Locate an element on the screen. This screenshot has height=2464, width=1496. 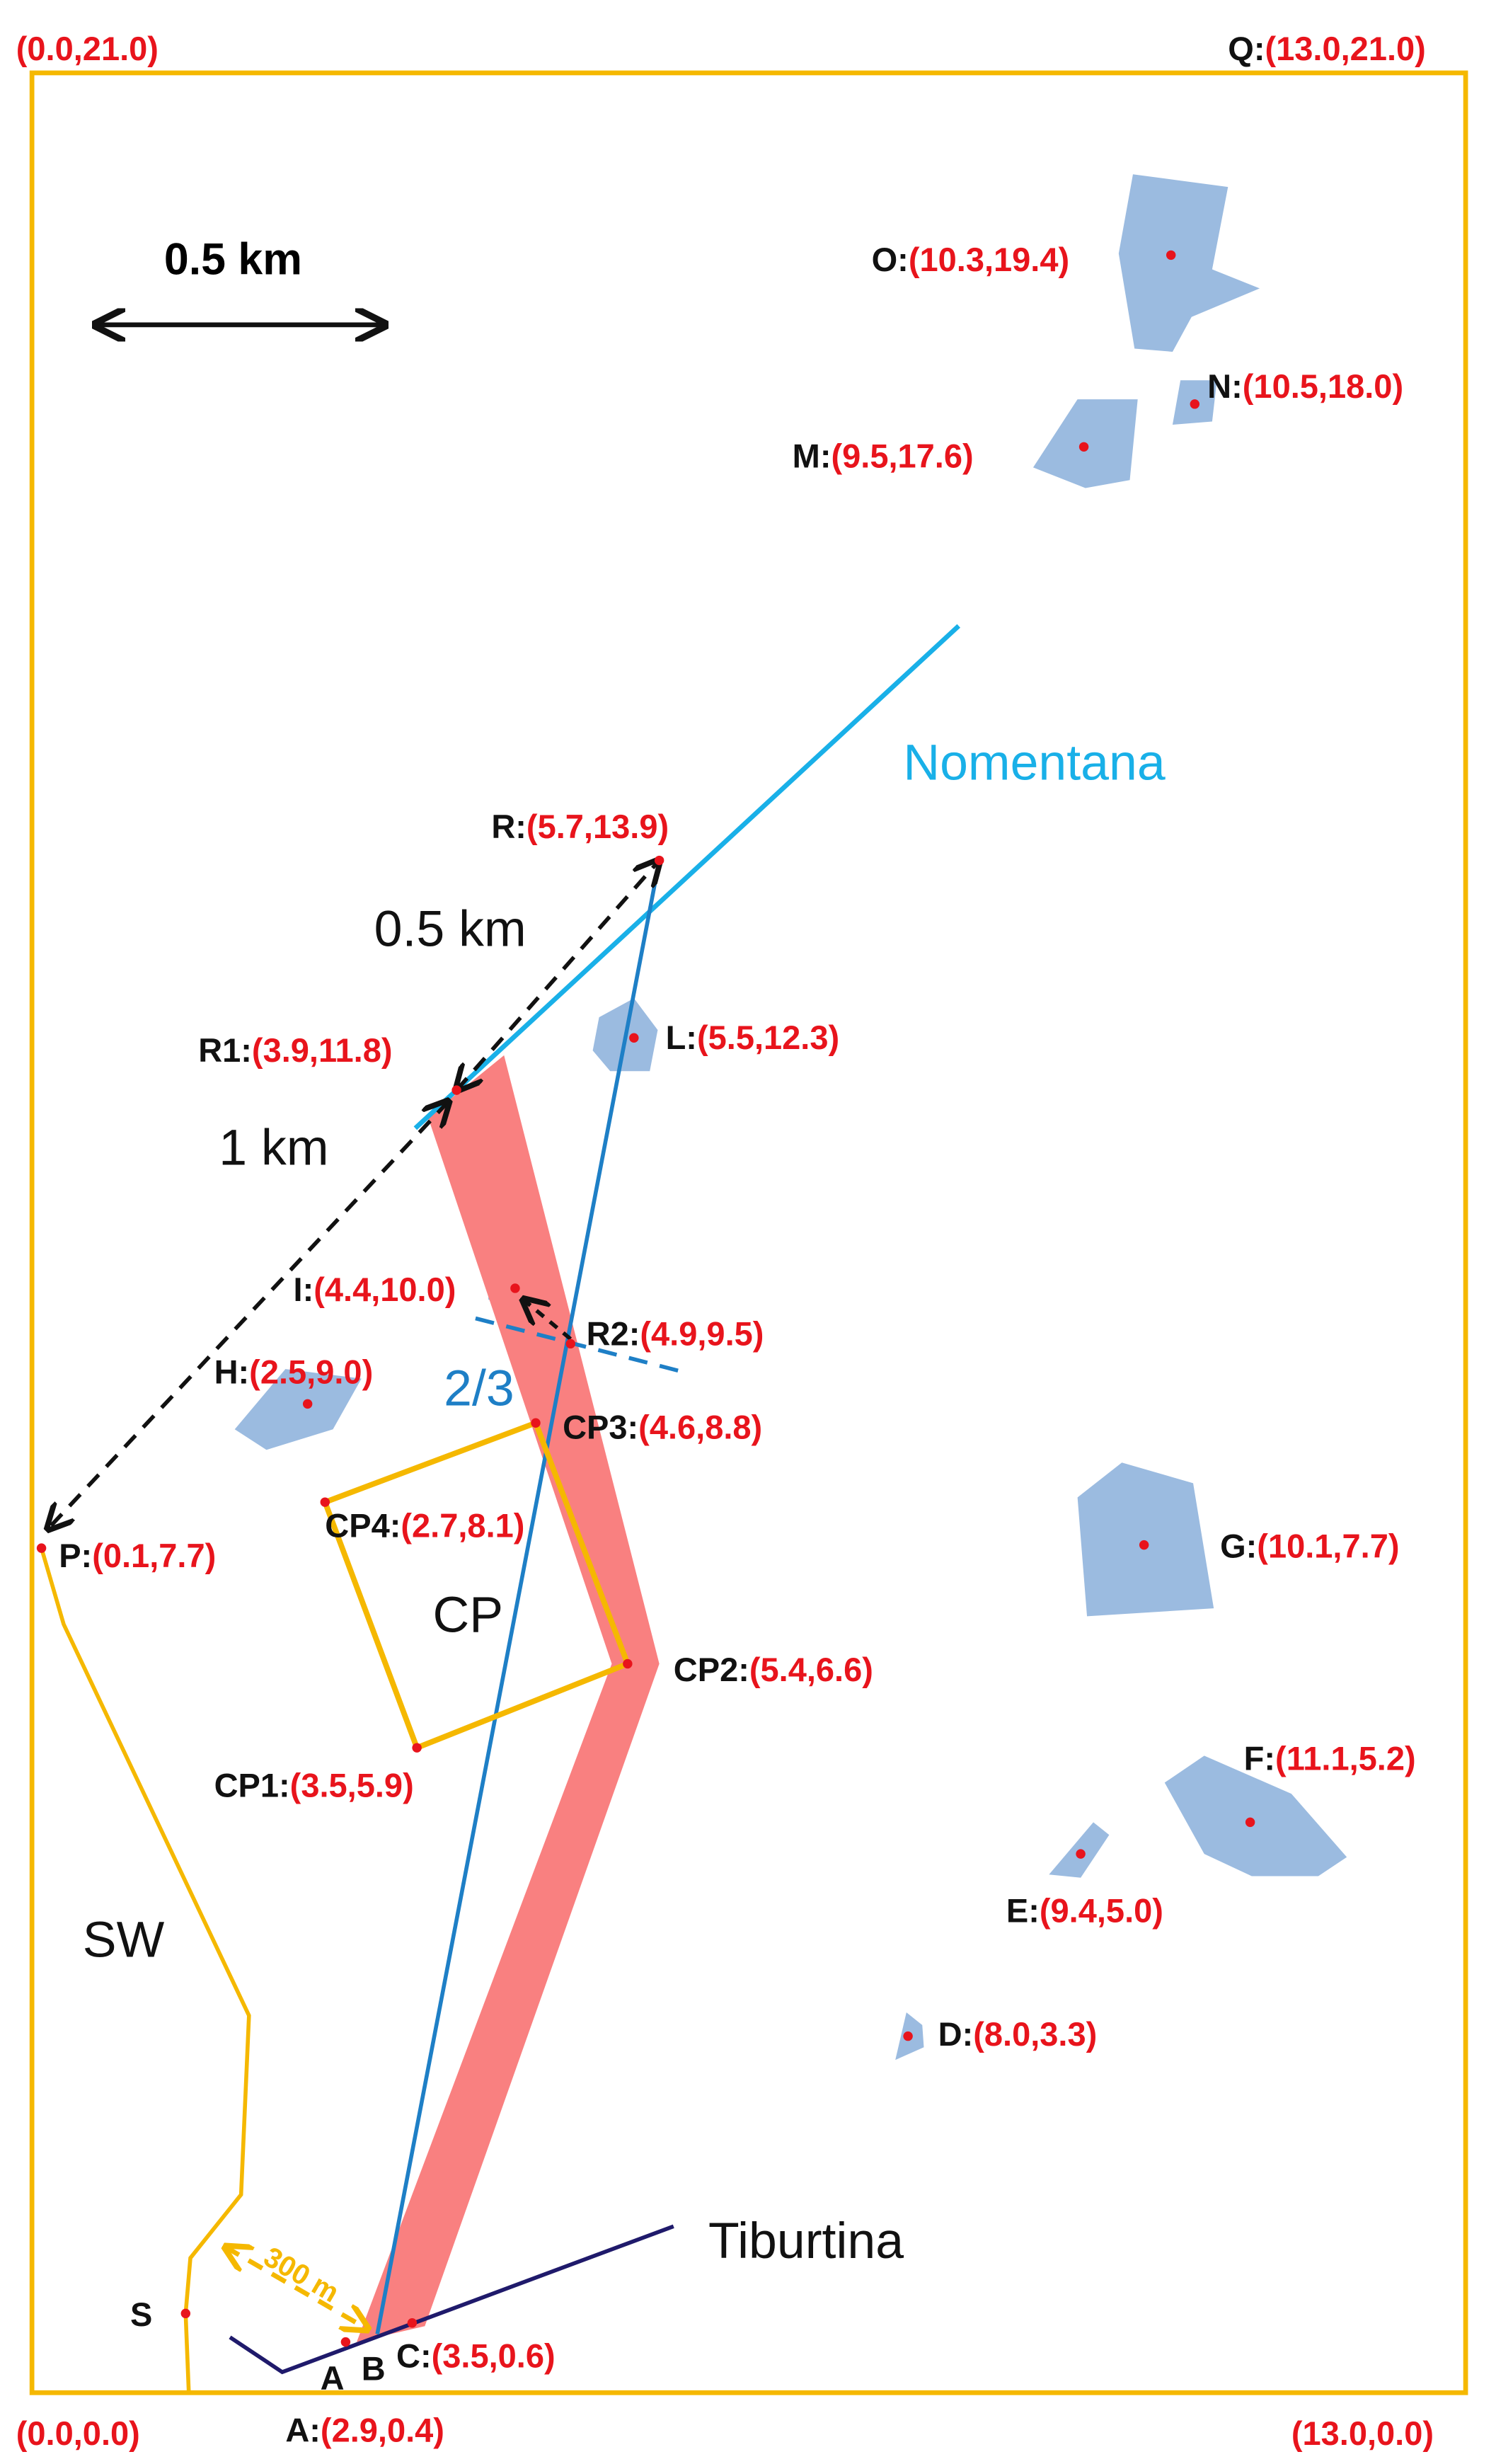
point-coord: (11.1,5.2) is located at coordinates (1345, 1758).